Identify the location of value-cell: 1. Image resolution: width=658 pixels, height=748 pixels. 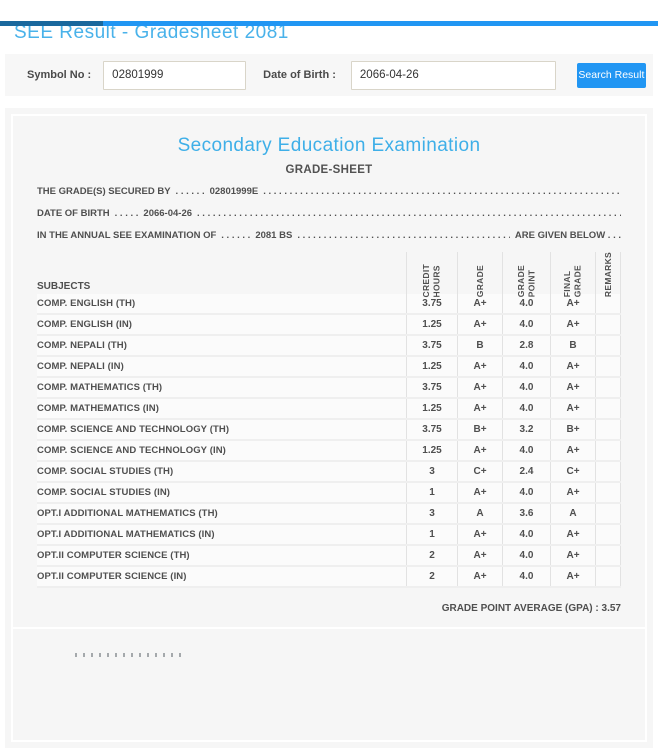
(431, 534).